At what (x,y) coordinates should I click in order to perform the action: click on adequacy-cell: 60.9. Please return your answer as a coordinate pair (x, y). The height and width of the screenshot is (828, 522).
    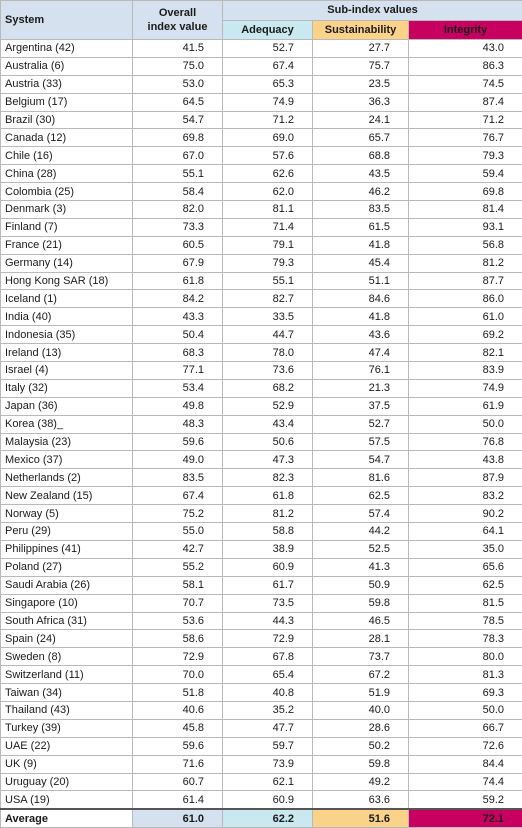
    Looking at the image, I should click on (268, 800).